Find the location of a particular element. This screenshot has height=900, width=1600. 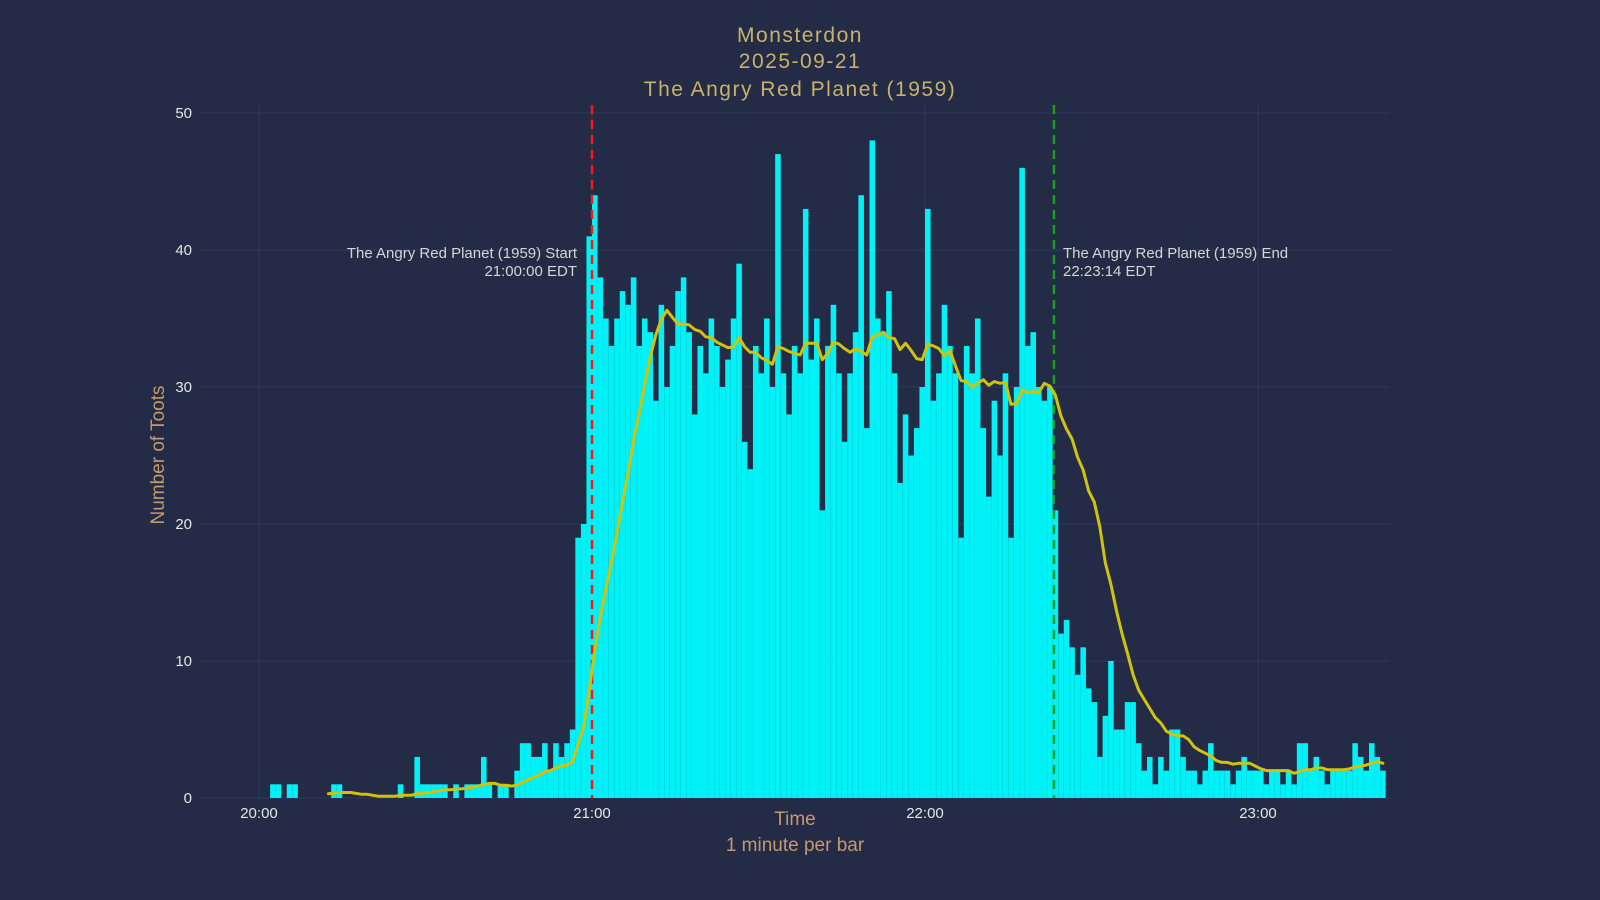

x-axis-title: Time is located at coordinates (795, 819).